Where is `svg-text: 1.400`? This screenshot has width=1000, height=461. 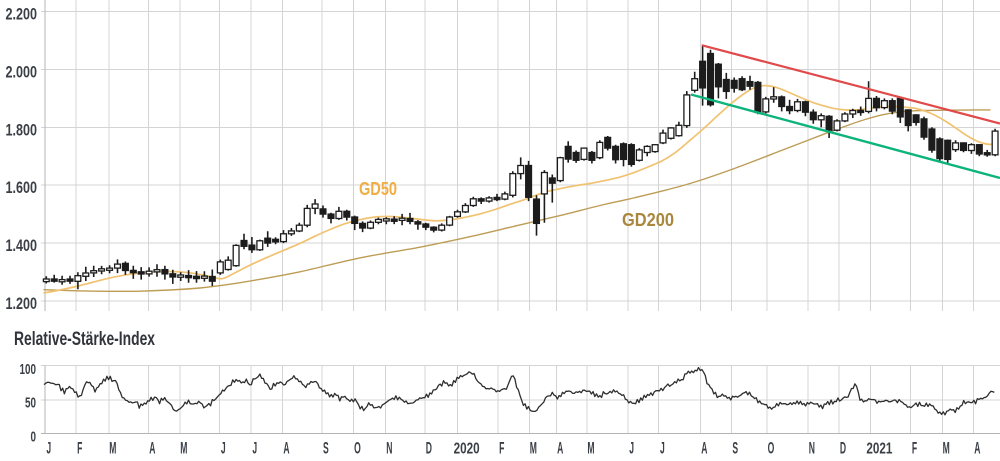
svg-text: 1.400 is located at coordinates (22, 245).